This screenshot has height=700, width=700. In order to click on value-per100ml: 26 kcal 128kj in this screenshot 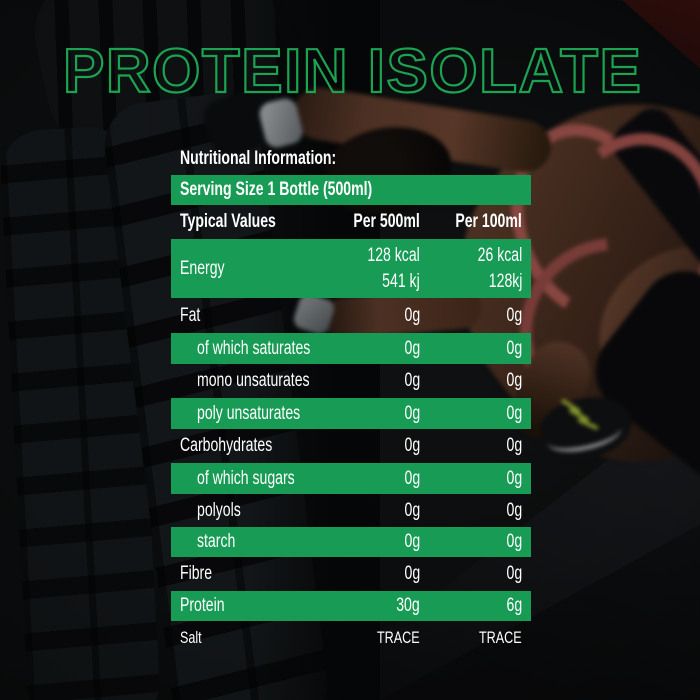, I will do `click(499, 268)`.